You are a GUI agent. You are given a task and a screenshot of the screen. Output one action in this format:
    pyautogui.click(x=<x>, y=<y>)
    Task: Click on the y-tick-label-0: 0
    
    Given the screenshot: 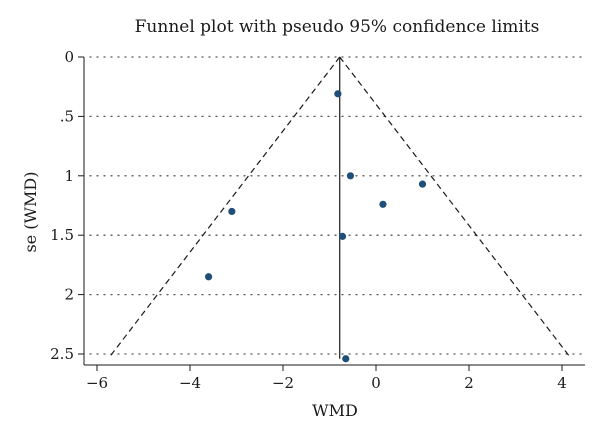 What is the action you would take?
    pyautogui.click(x=69, y=57)
    